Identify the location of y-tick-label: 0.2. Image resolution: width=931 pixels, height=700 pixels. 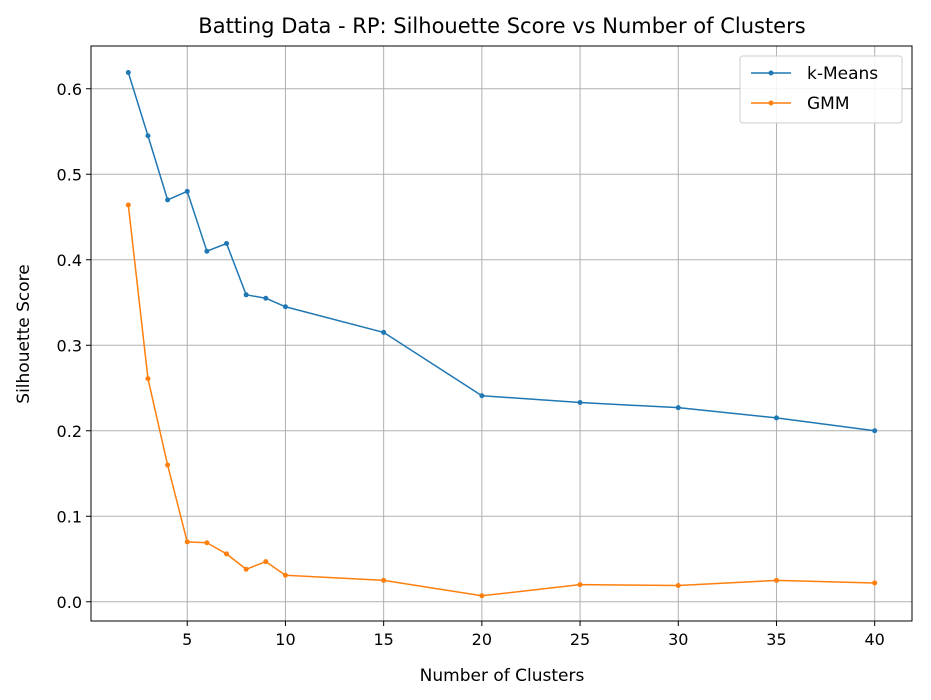
(69, 431).